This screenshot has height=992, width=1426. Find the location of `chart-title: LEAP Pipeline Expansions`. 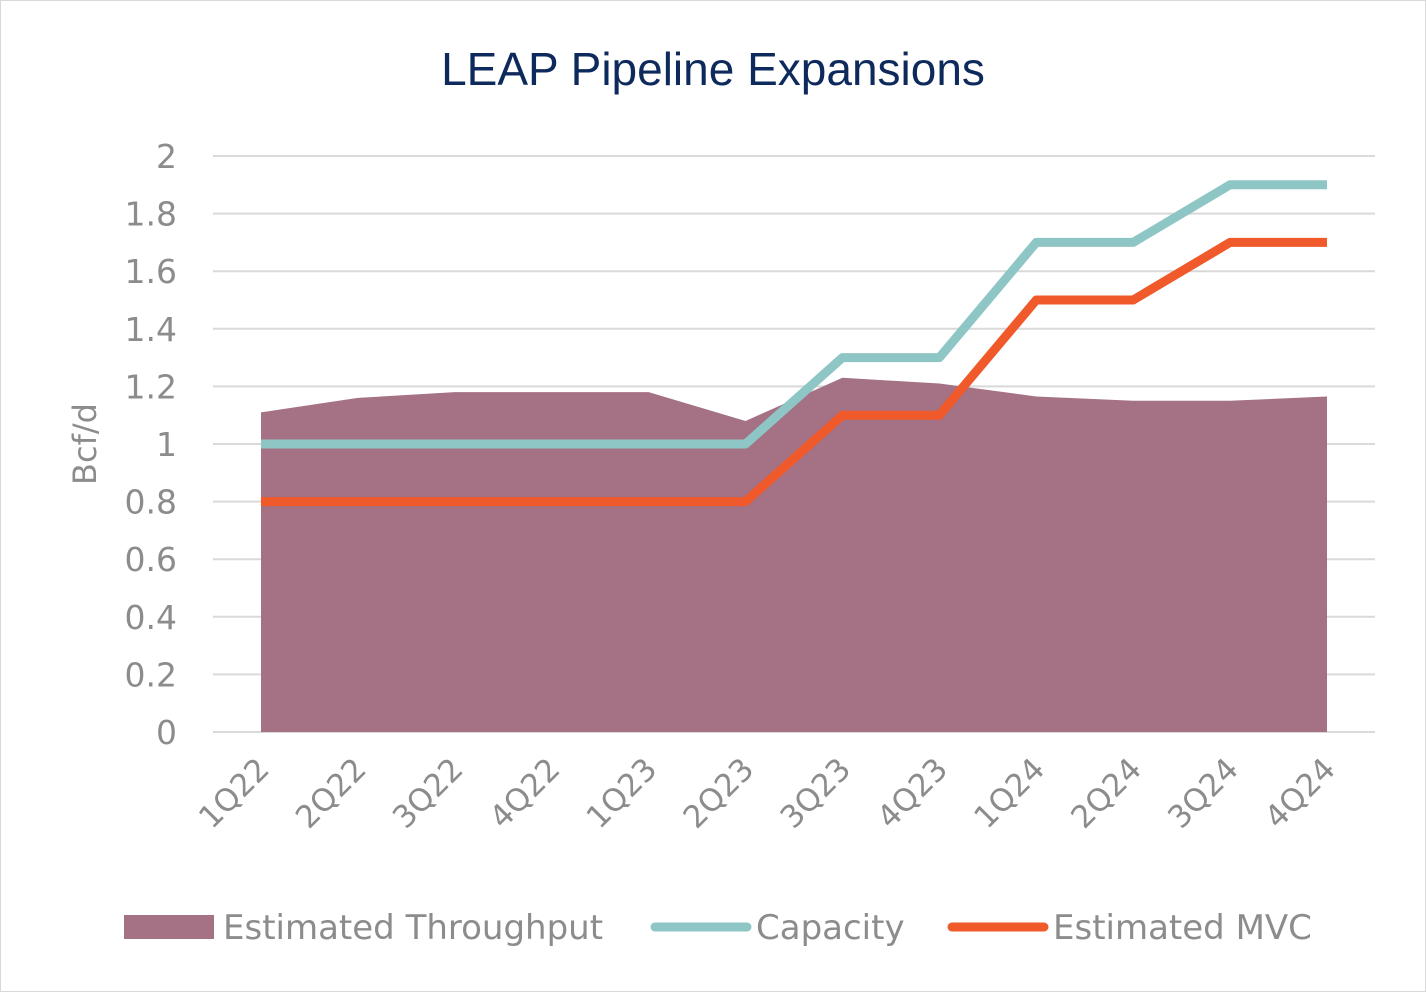

chart-title: LEAP Pipeline Expansions is located at coordinates (713, 69).